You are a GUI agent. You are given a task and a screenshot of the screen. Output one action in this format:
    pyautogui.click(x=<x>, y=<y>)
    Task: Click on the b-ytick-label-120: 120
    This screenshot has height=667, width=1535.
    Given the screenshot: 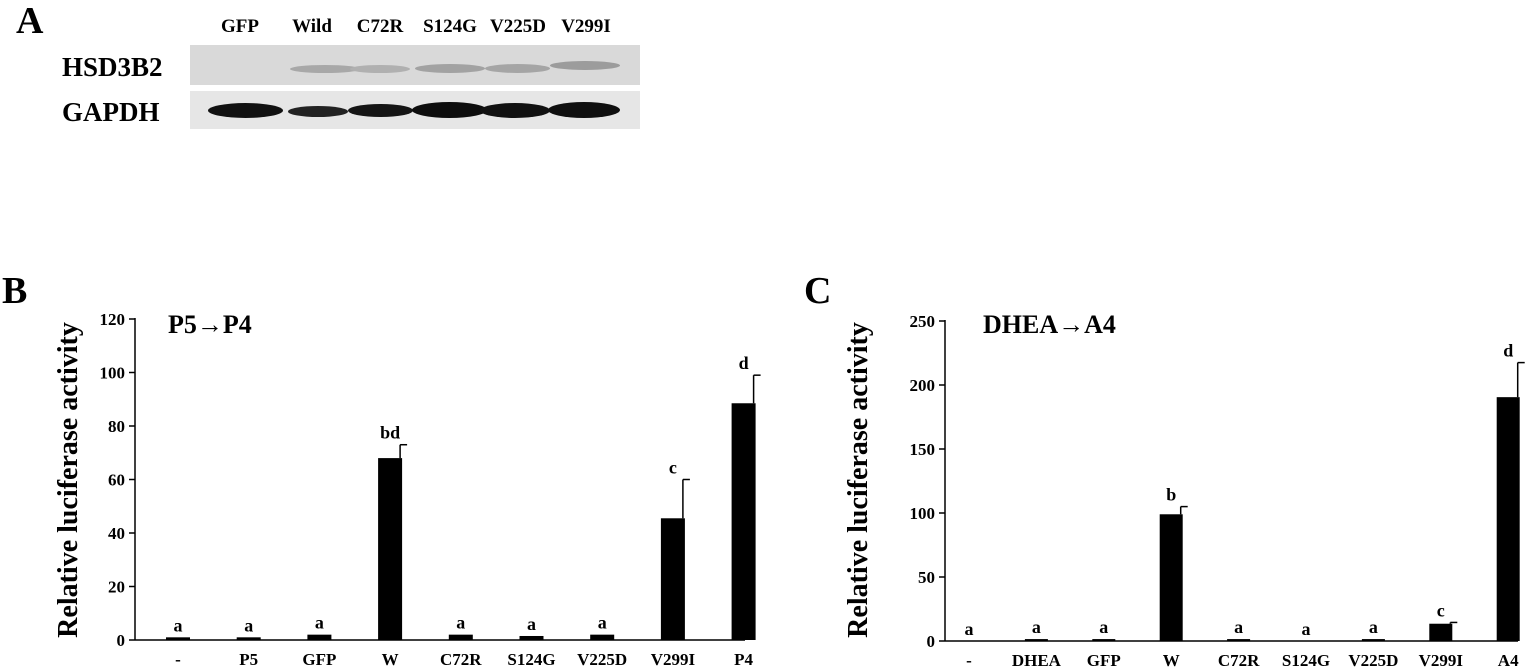 What is the action you would take?
    pyautogui.click(x=113, y=319)
    